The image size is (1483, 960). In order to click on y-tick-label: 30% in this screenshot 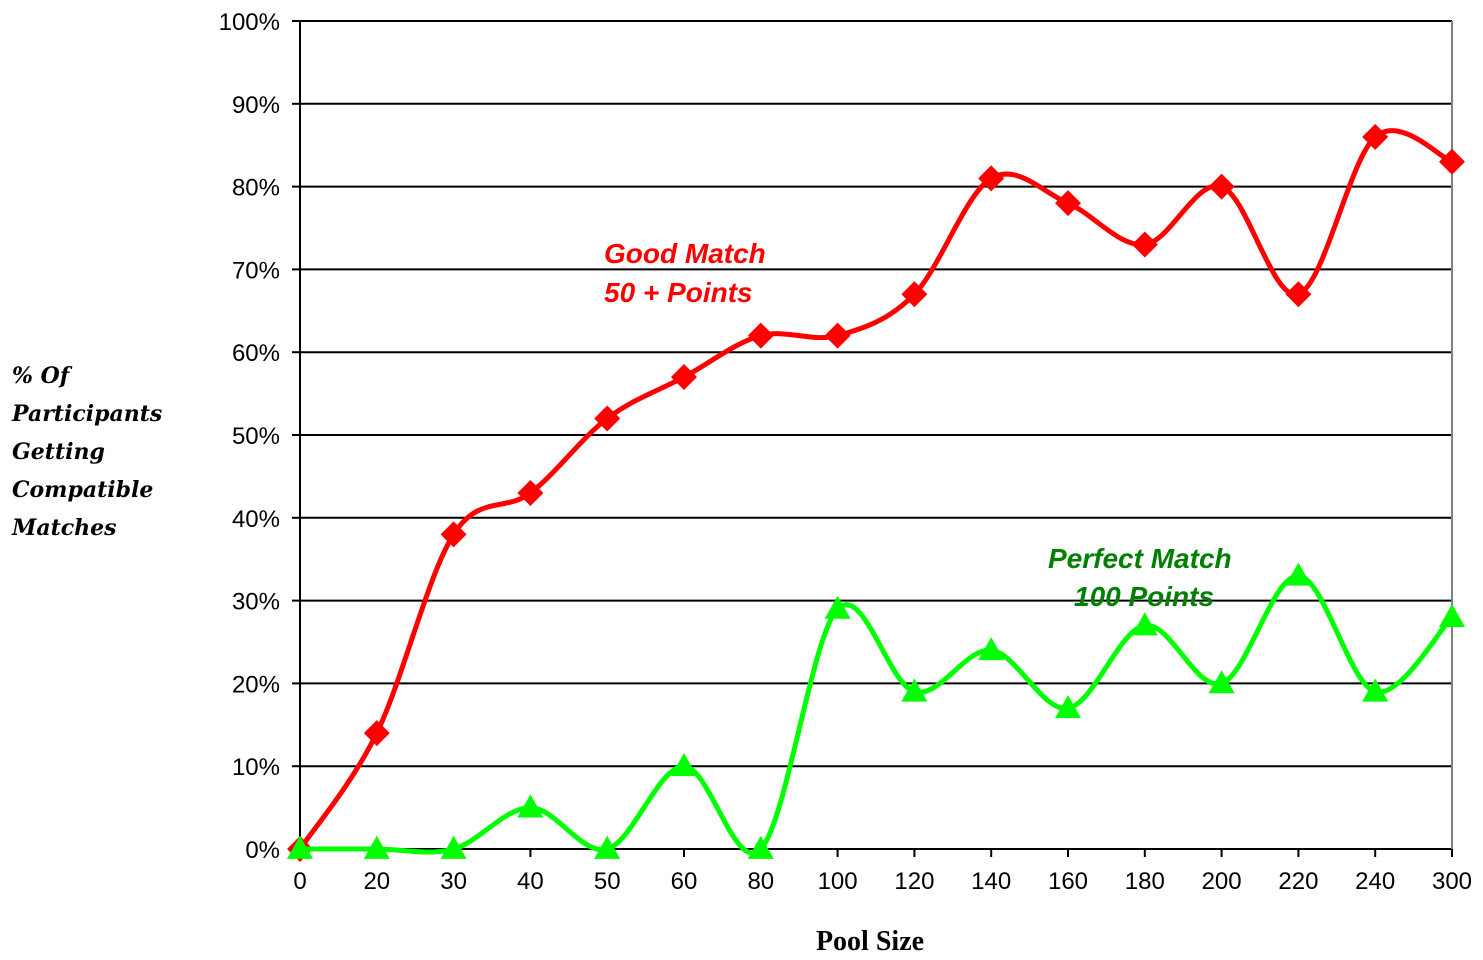, I will do `click(256, 602)`.